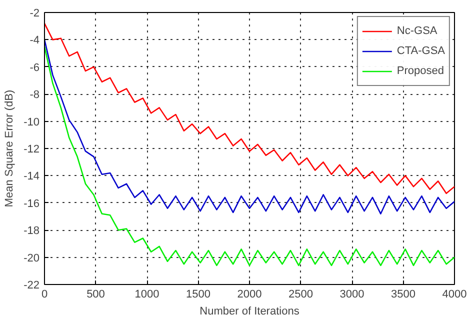 This screenshot has height=320, width=474. I want to click on y-tick-label: -20, so click(32, 258).